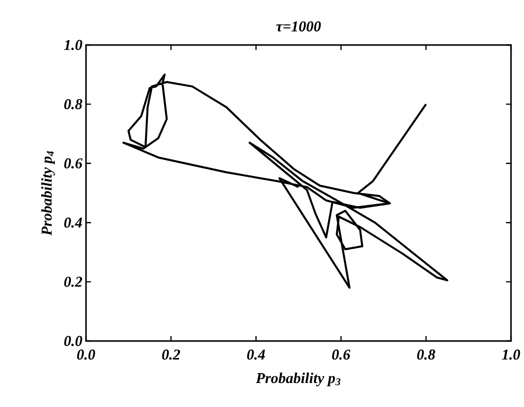 This screenshot has height=407, width=524. Describe the element at coordinates (298, 26) in the screenshot. I see `chart-title: τ=1000` at that location.